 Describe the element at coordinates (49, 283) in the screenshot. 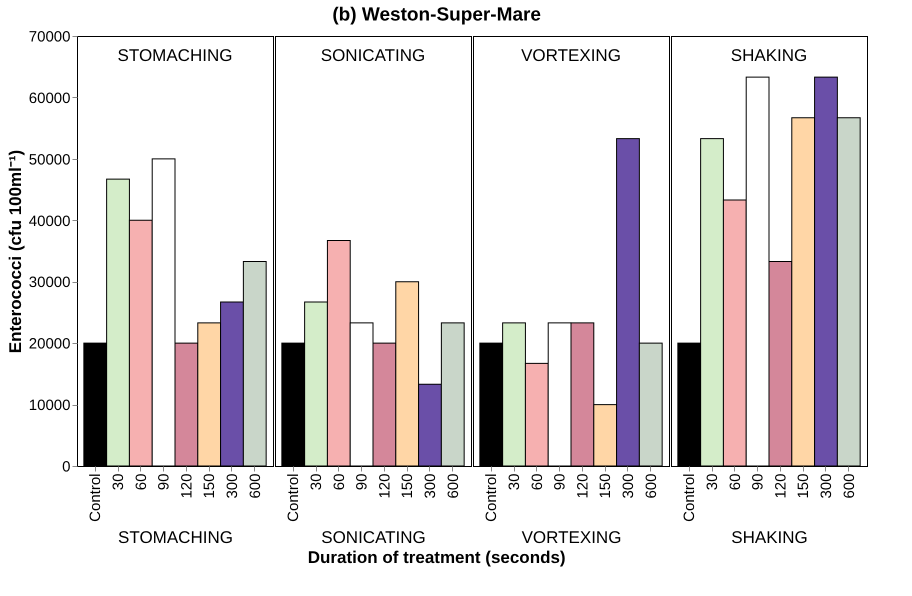

I see `y-tick-label: 30000` at that location.